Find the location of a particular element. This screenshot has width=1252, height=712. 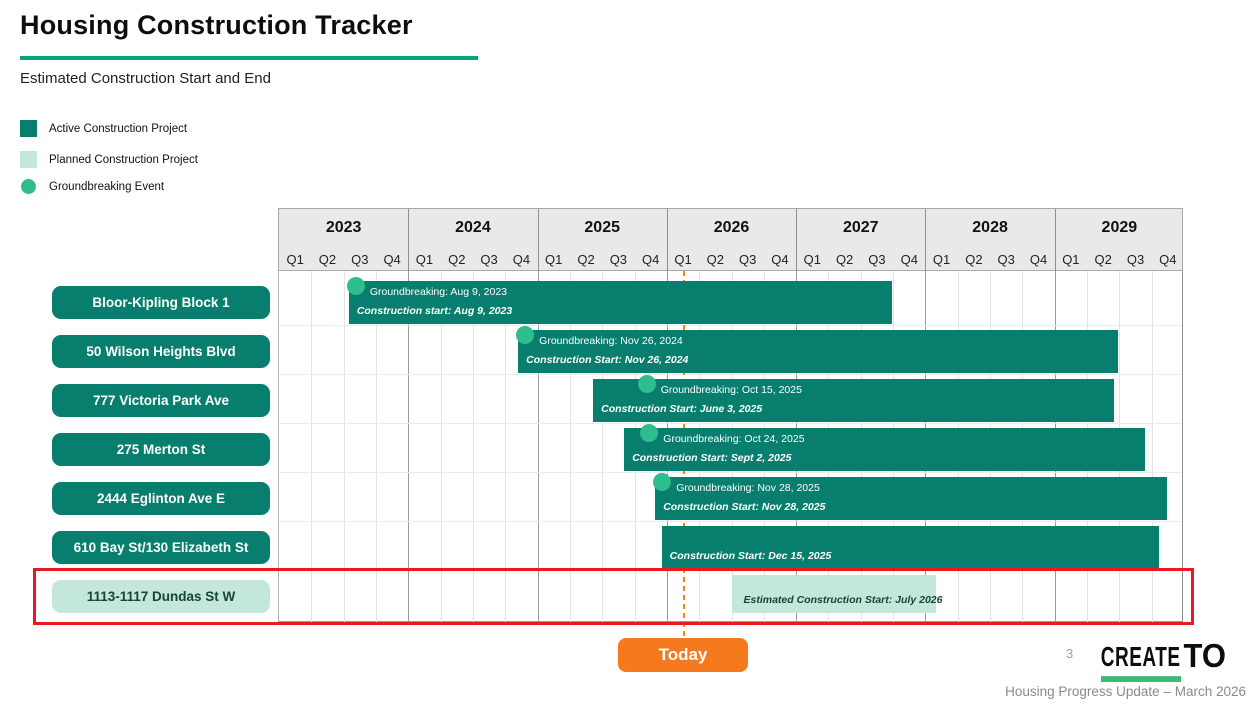

construction-start-text: Construction Start: Dec 15, 2025 is located at coordinates (750, 556).